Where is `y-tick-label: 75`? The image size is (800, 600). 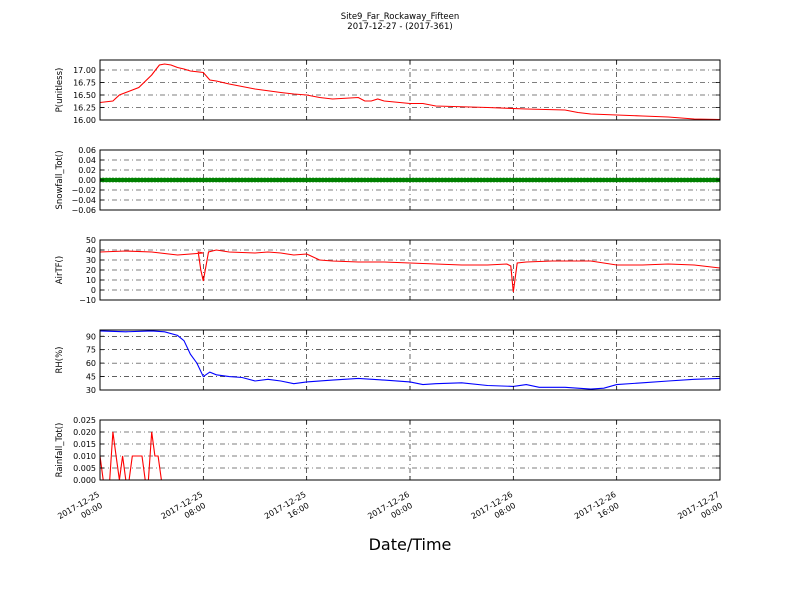
y-tick-label: 75 is located at coordinates (91, 350).